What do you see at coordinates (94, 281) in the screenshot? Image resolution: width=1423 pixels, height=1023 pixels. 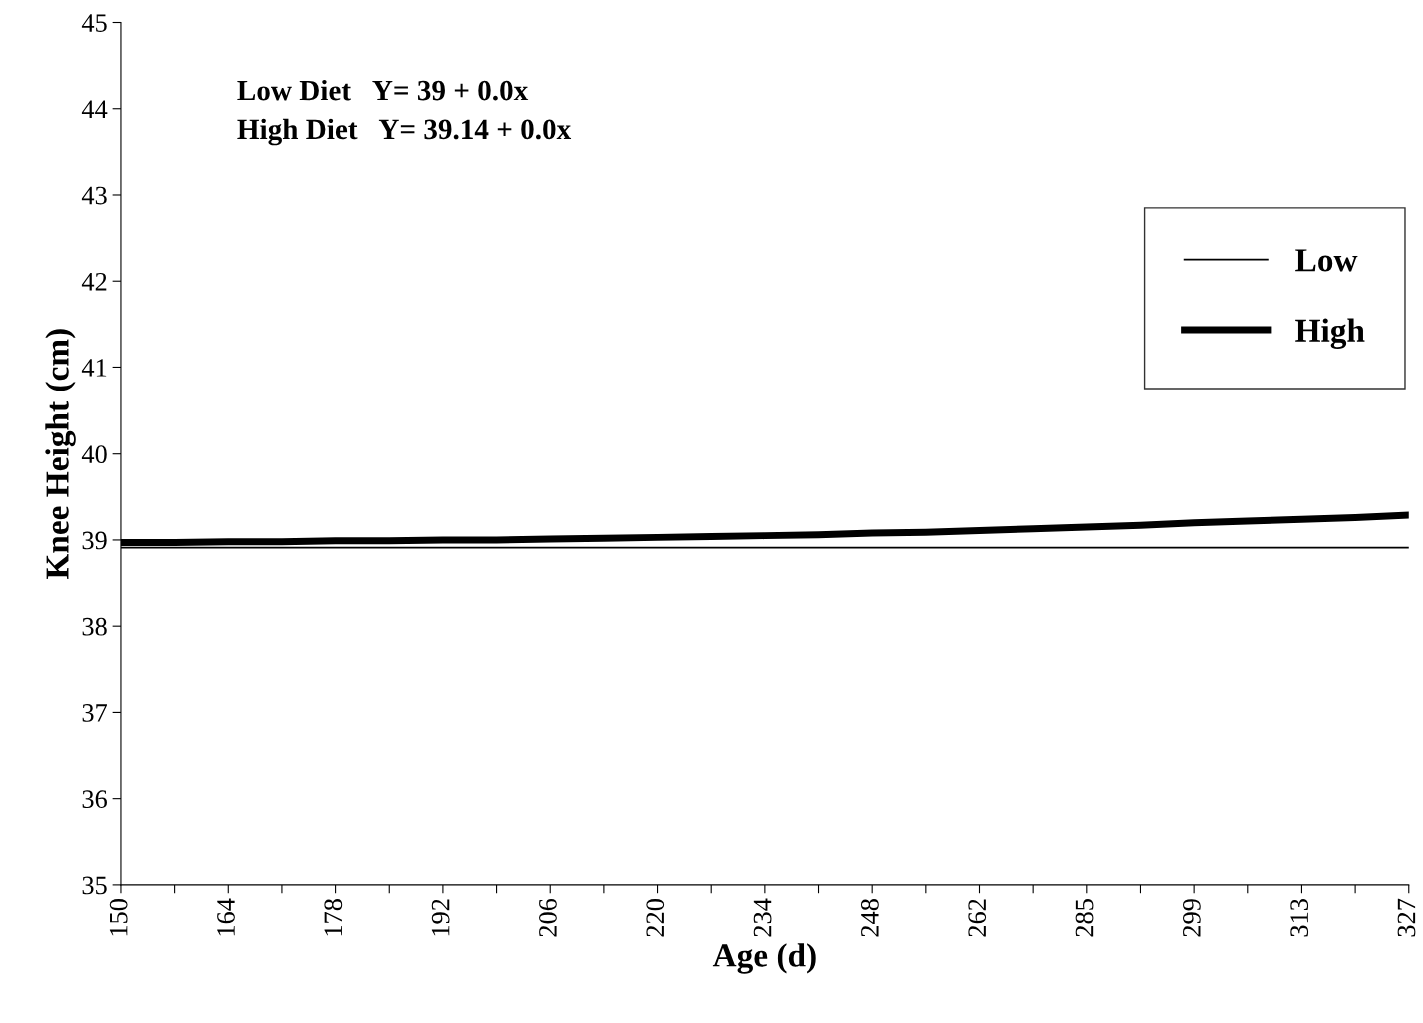 I see `y-tick-label: 42` at bounding box center [94, 281].